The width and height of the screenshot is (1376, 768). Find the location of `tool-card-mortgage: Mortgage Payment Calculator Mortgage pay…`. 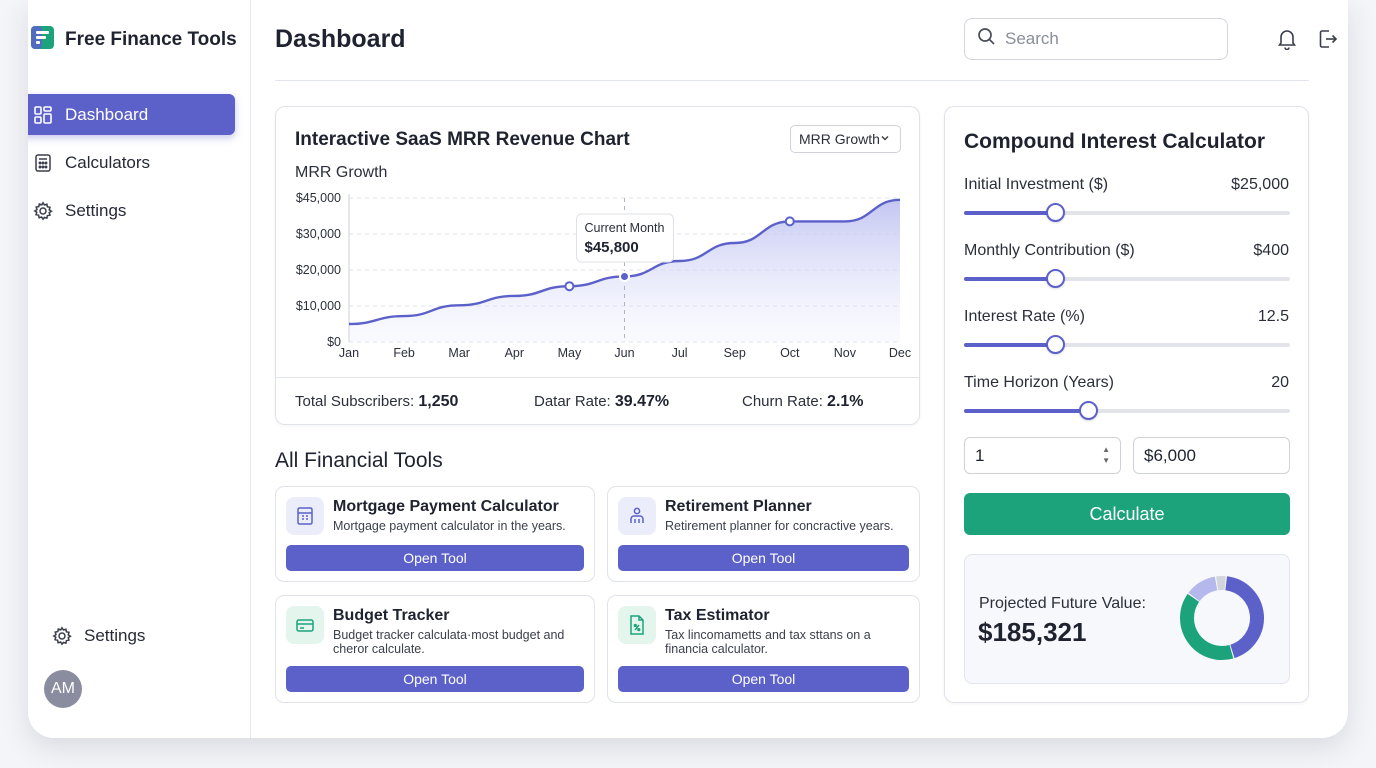

tool-card-mortgage: Mortgage Payment Calculator Mortgage pay… is located at coordinates (435, 534).